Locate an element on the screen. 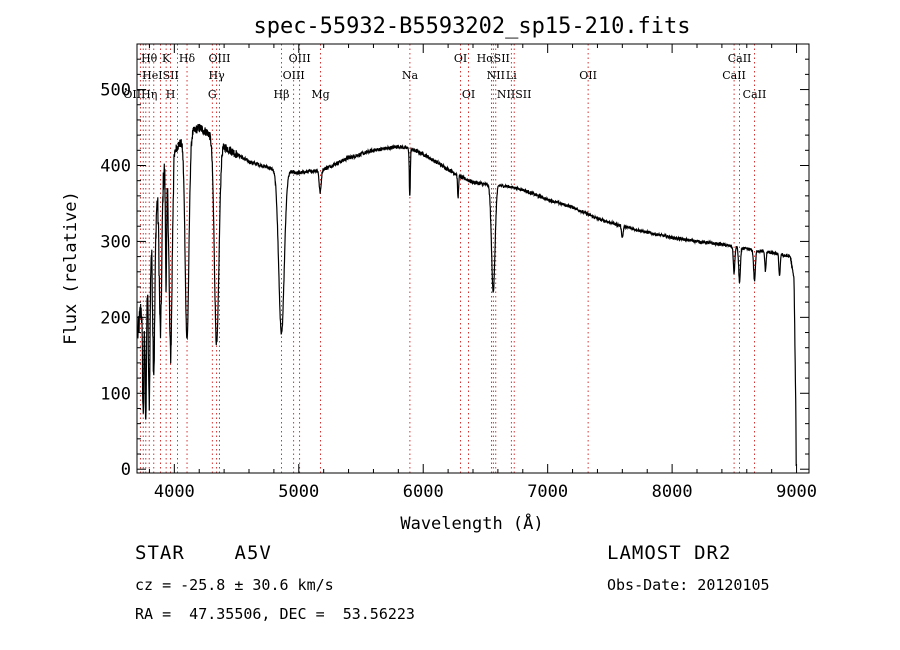 This screenshot has width=900, height=650. y-tick-label-5: 500 is located at coordinates (115, 91).